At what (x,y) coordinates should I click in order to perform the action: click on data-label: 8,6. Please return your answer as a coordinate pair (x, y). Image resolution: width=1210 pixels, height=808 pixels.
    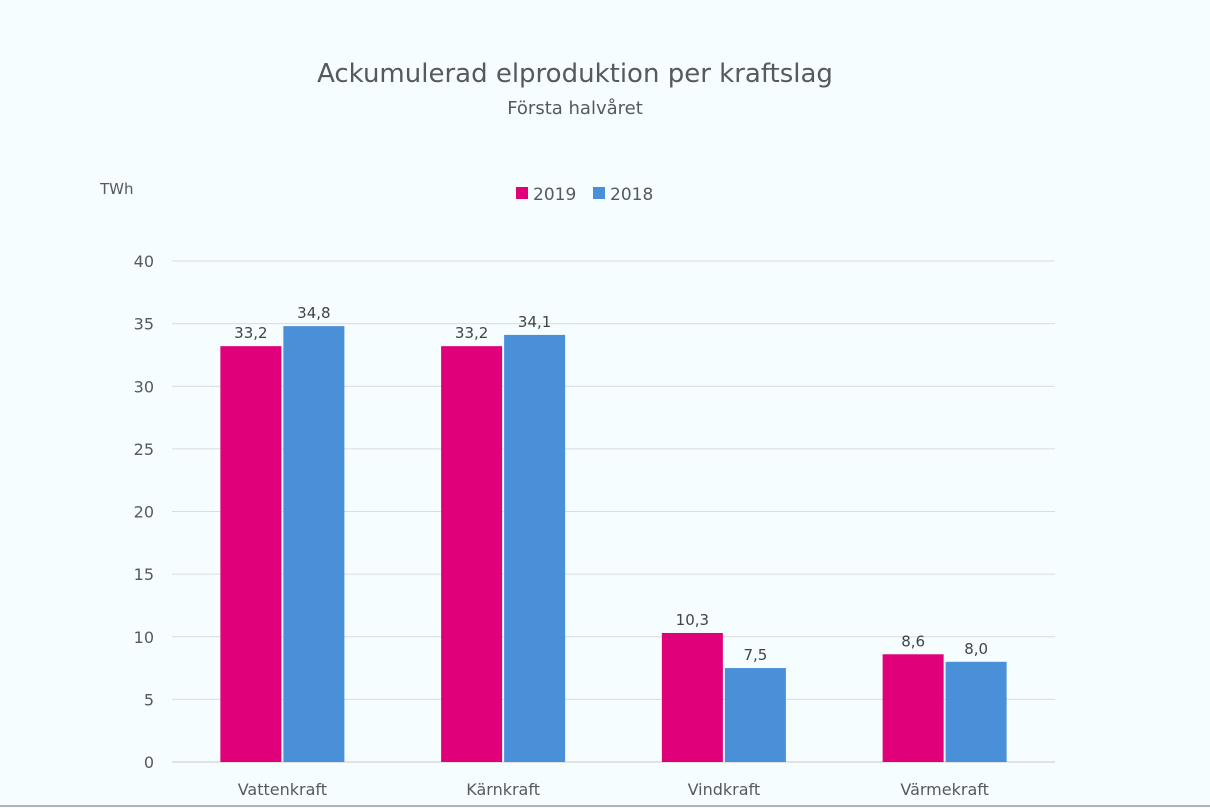
    Looking at the image, I should click on (913, 641).